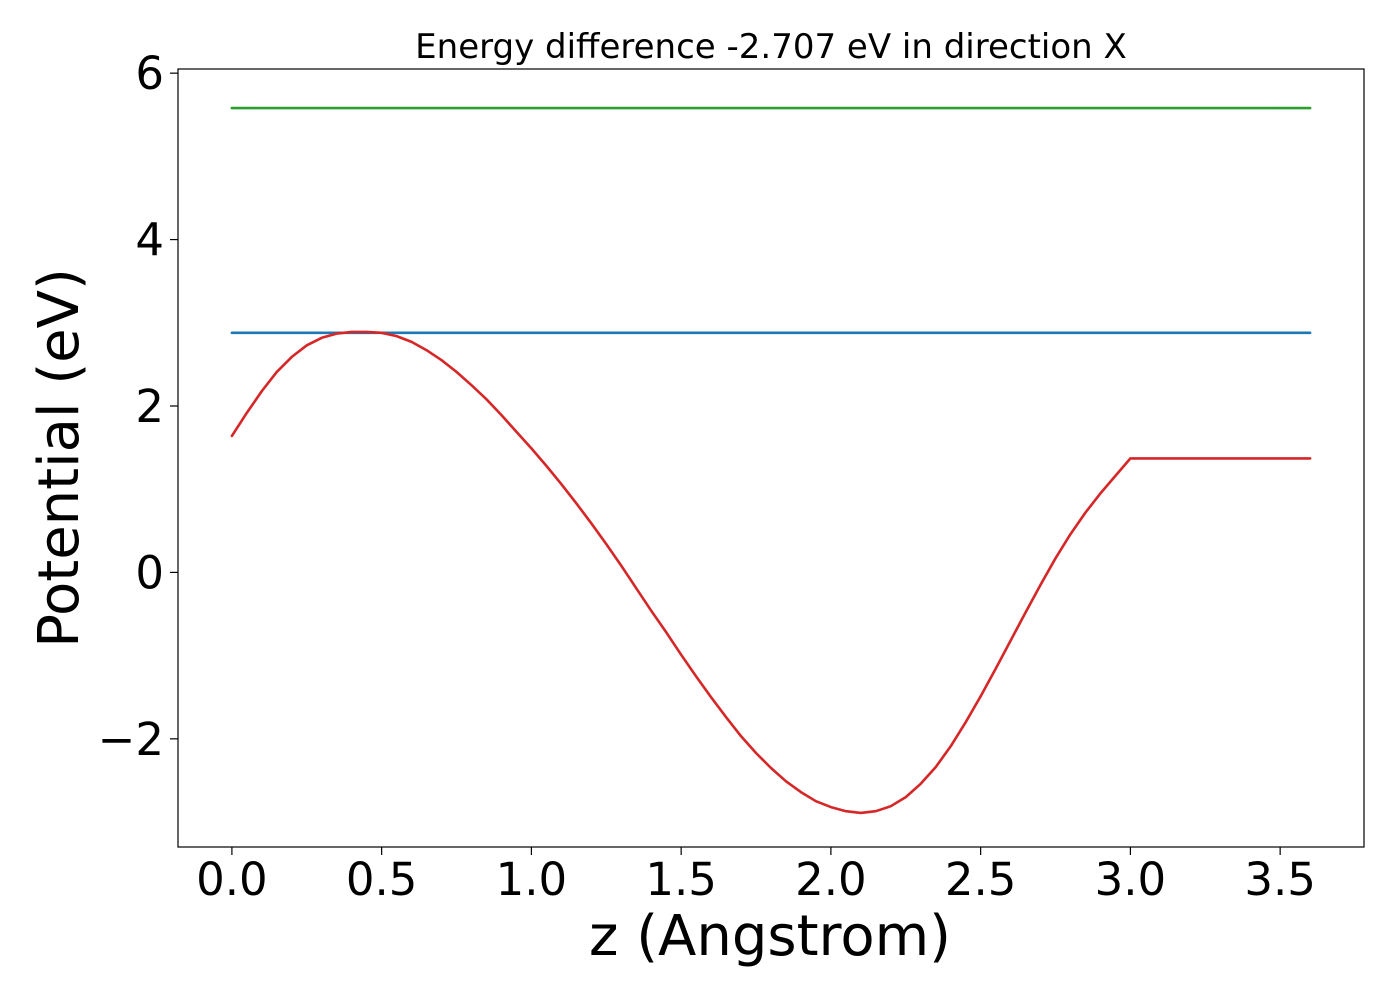  Describe the element at coordinates (149, 572) in the screenshot. I see `y-tick-label: 0` at that location.